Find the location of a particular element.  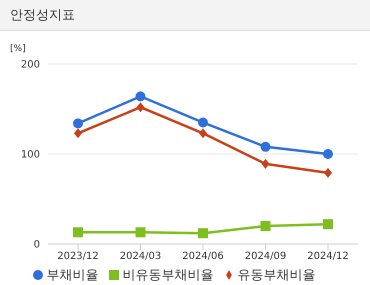

legend-label: 유동부채비율 is located at coordinates (277, 275).